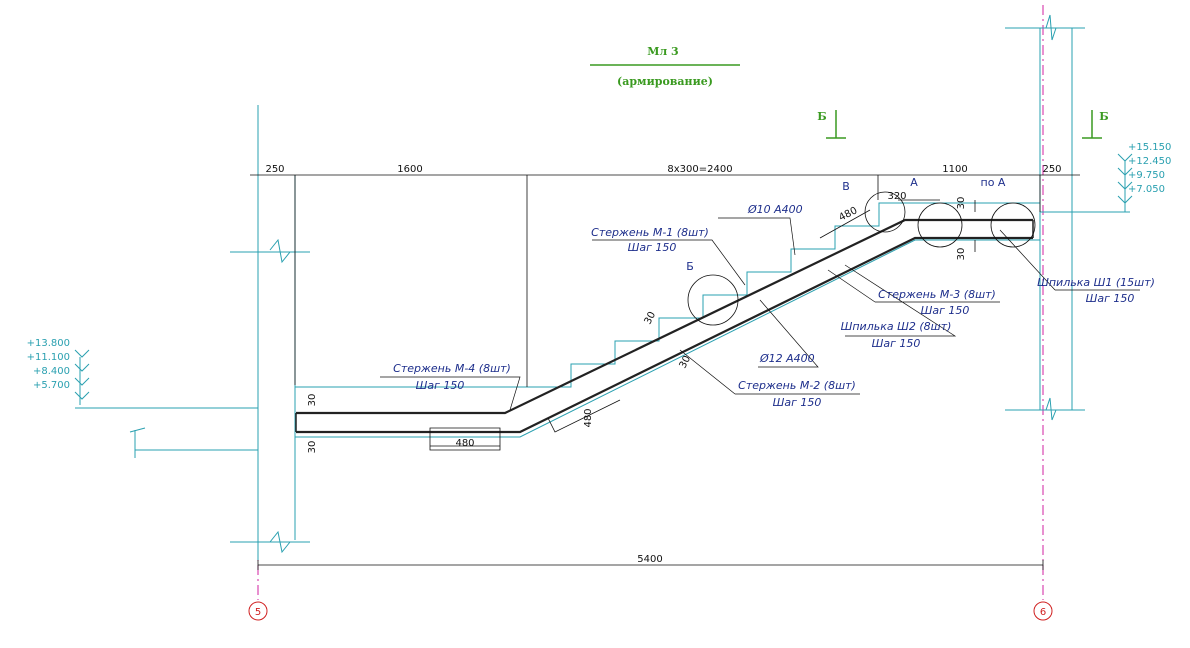 The height and width of the screenshot is (648, 1190). What do you see at coordinates (797, 385) in the screenshot?
I see `label: Стержень М-2 (8шт)` at bounding box center [797, 385].